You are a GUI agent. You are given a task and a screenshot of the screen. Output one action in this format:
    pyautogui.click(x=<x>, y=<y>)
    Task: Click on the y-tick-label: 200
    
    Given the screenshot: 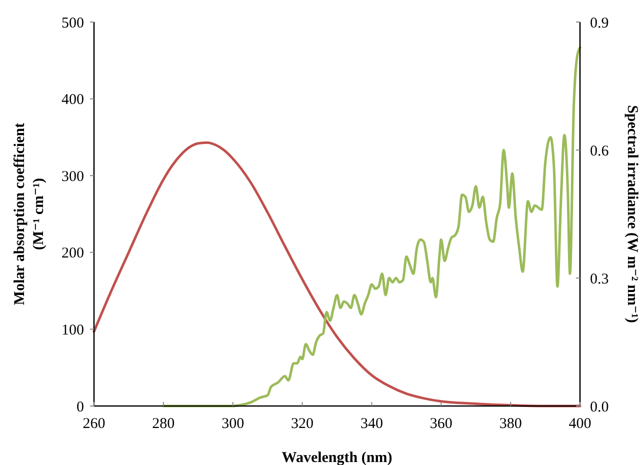 What is the action you would take?
    pyautogui.click(x=73, y=254)
    